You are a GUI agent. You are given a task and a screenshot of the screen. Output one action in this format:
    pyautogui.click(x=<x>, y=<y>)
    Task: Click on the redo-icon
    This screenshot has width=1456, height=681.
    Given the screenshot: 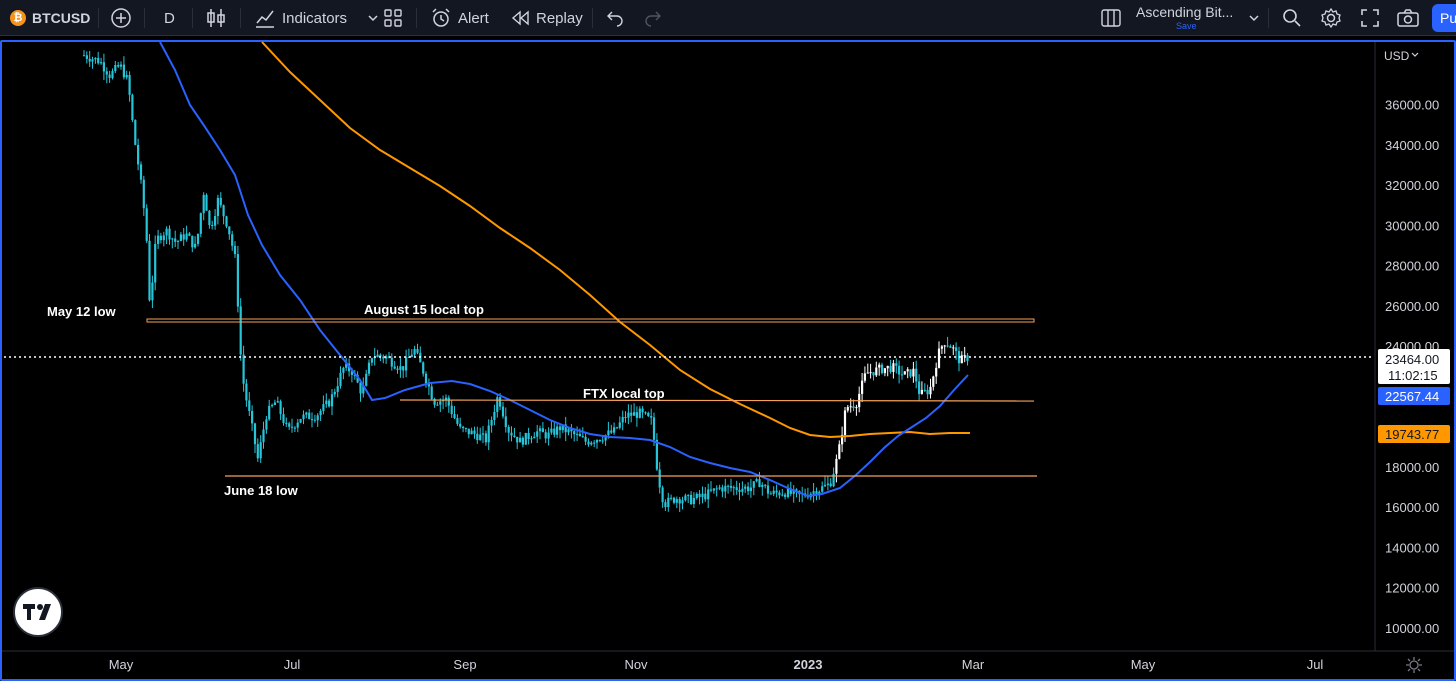 What is the action you would take?
    pyautogui.click(x=653, y=19)
    